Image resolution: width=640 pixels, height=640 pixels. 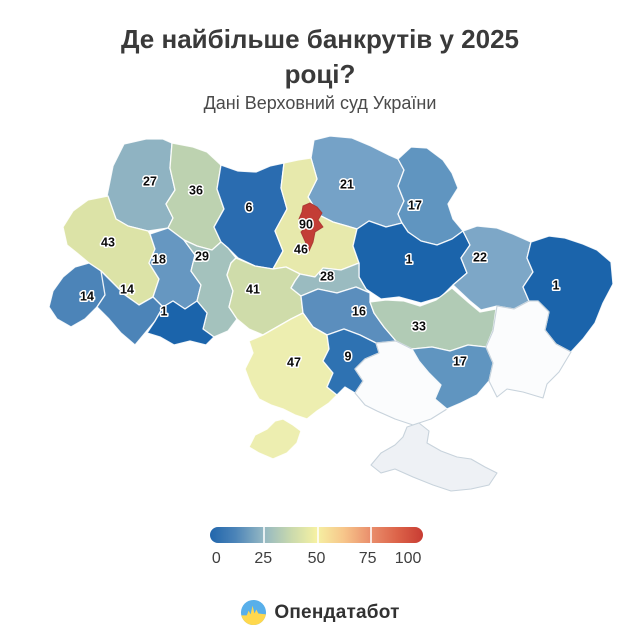 What do you see at coordinates (480, 258) in the screenshot?
I see `region-kharkiv-value: 22` at bounding box center [480, 258].